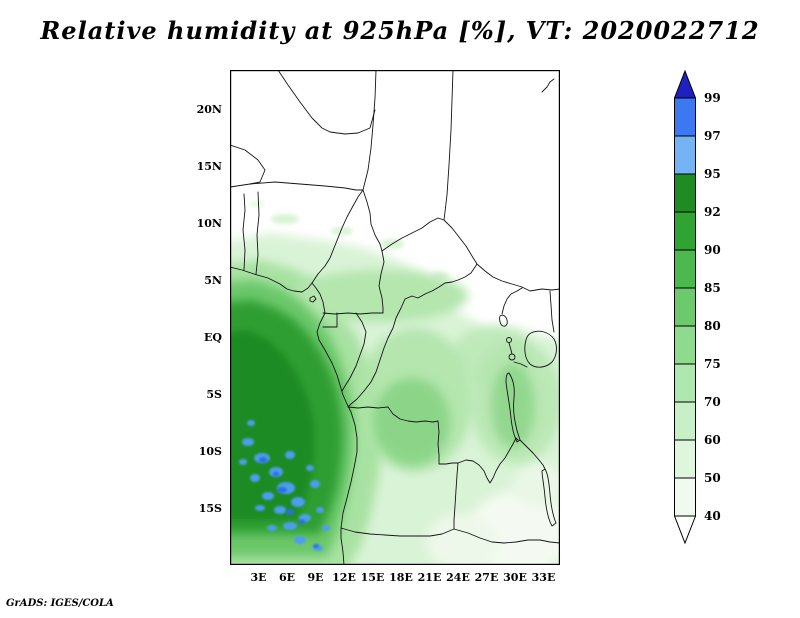 This screenshot has width=800, height=618. Describe the element at coordinates (458, 577) in the screenshot. I see `x-axis-tick-label: 24E` at that location.